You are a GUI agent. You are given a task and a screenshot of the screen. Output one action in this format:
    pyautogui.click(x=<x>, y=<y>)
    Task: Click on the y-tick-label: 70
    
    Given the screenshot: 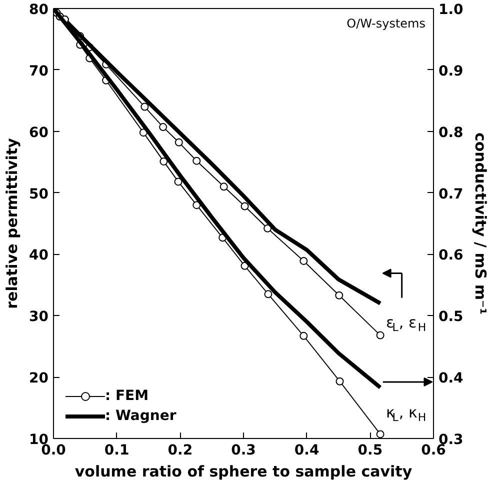 What is the action you would take?
    pyautogui.click(x=39, y=71)
    